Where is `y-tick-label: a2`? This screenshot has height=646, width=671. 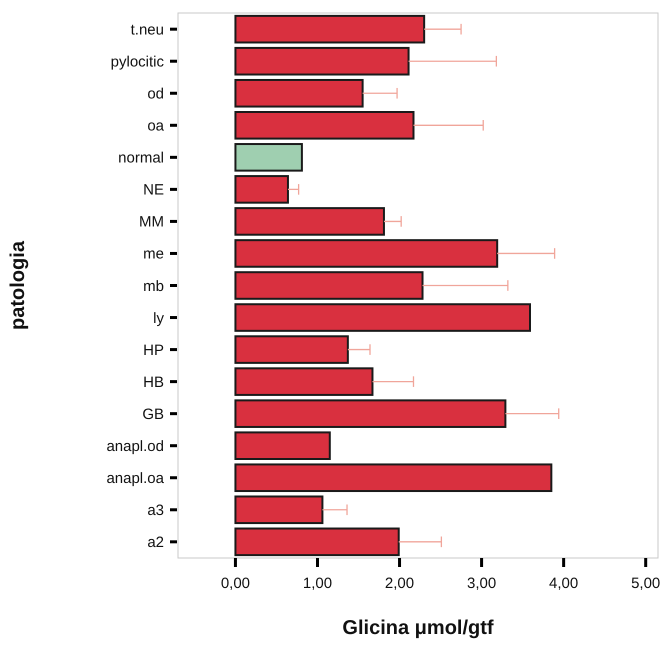 y-tick-label: a2 is located at coordinates (155, 543).